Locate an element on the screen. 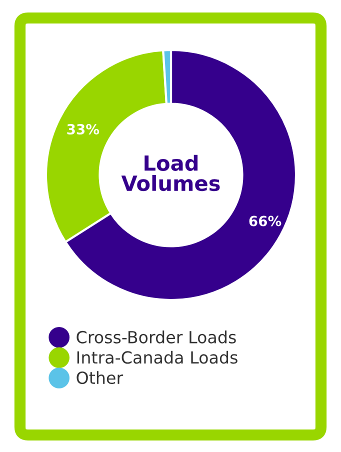 The width and height of the screenshot is (341, 452). legend-label: Other is located at coordinates (100, 377).